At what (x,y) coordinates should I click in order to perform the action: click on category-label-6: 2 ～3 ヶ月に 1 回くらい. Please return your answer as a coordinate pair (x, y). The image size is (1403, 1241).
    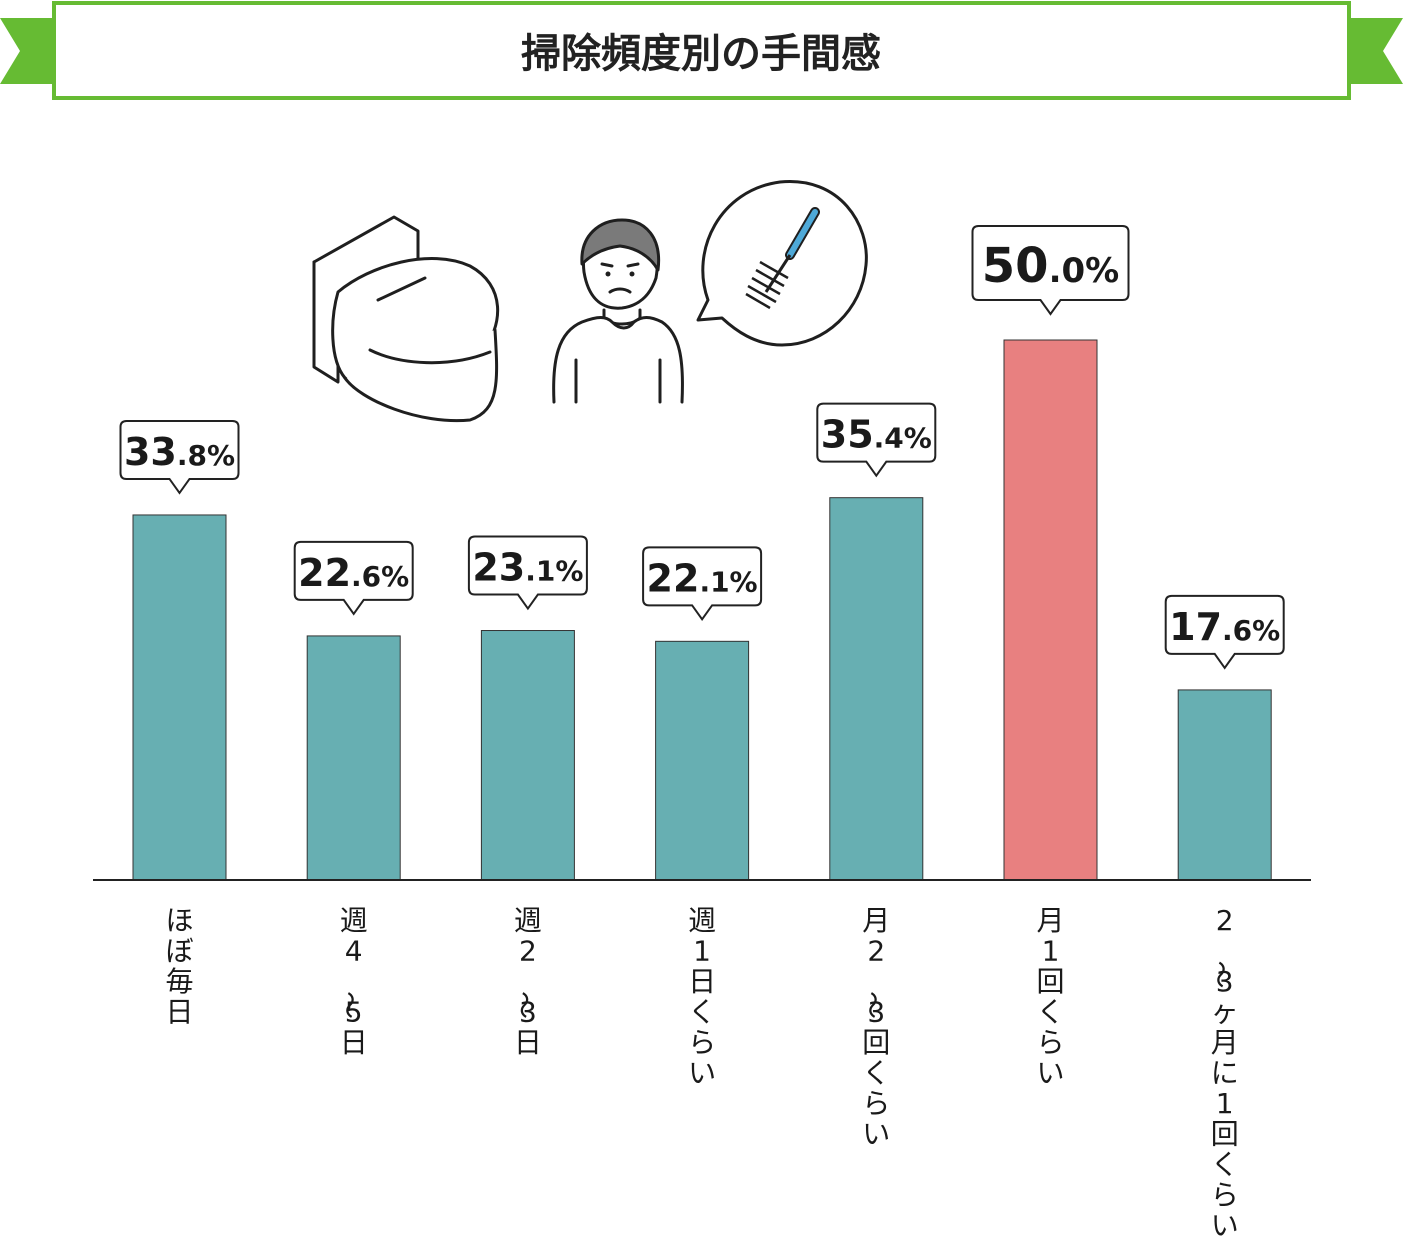
    Looking at the image, I should click on (1221, 1072).